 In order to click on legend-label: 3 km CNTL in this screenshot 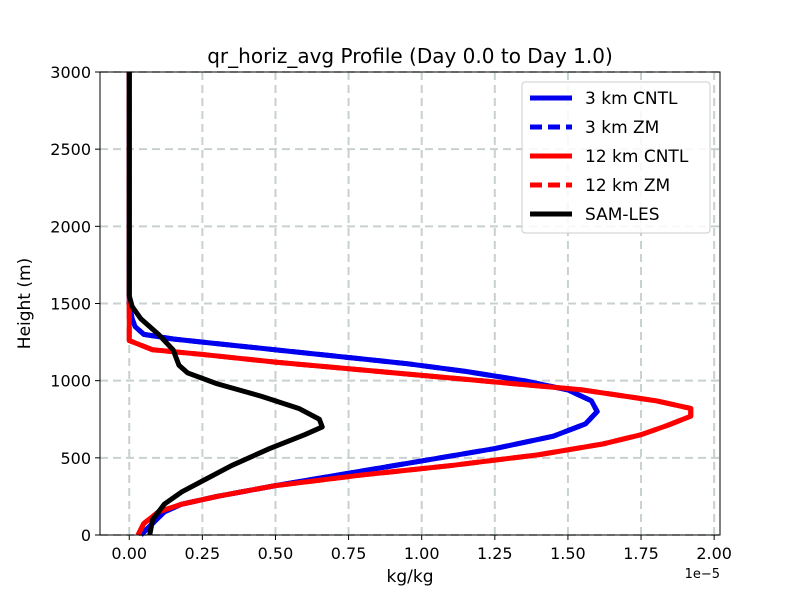, I will do `click(631, 99)`.